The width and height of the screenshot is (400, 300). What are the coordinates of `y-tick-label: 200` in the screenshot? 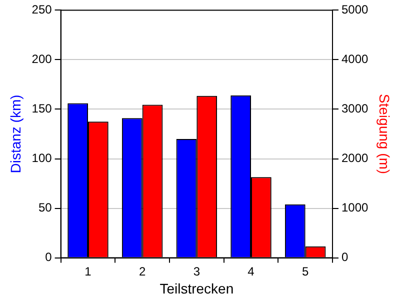 It's located at (42, 59).